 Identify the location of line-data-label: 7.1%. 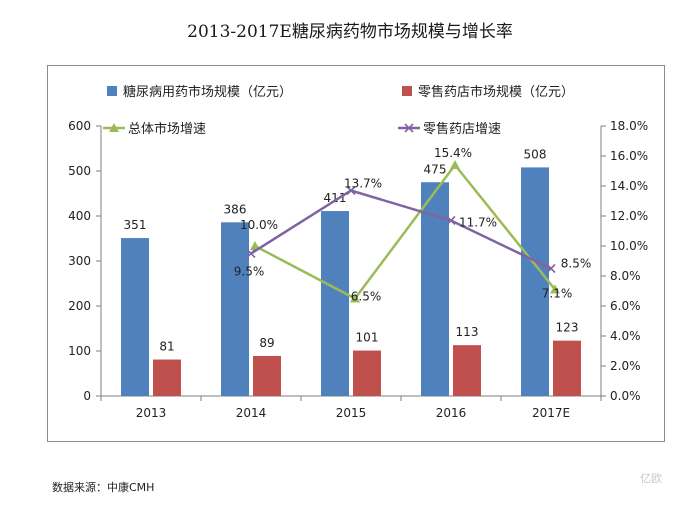
(557, 294).